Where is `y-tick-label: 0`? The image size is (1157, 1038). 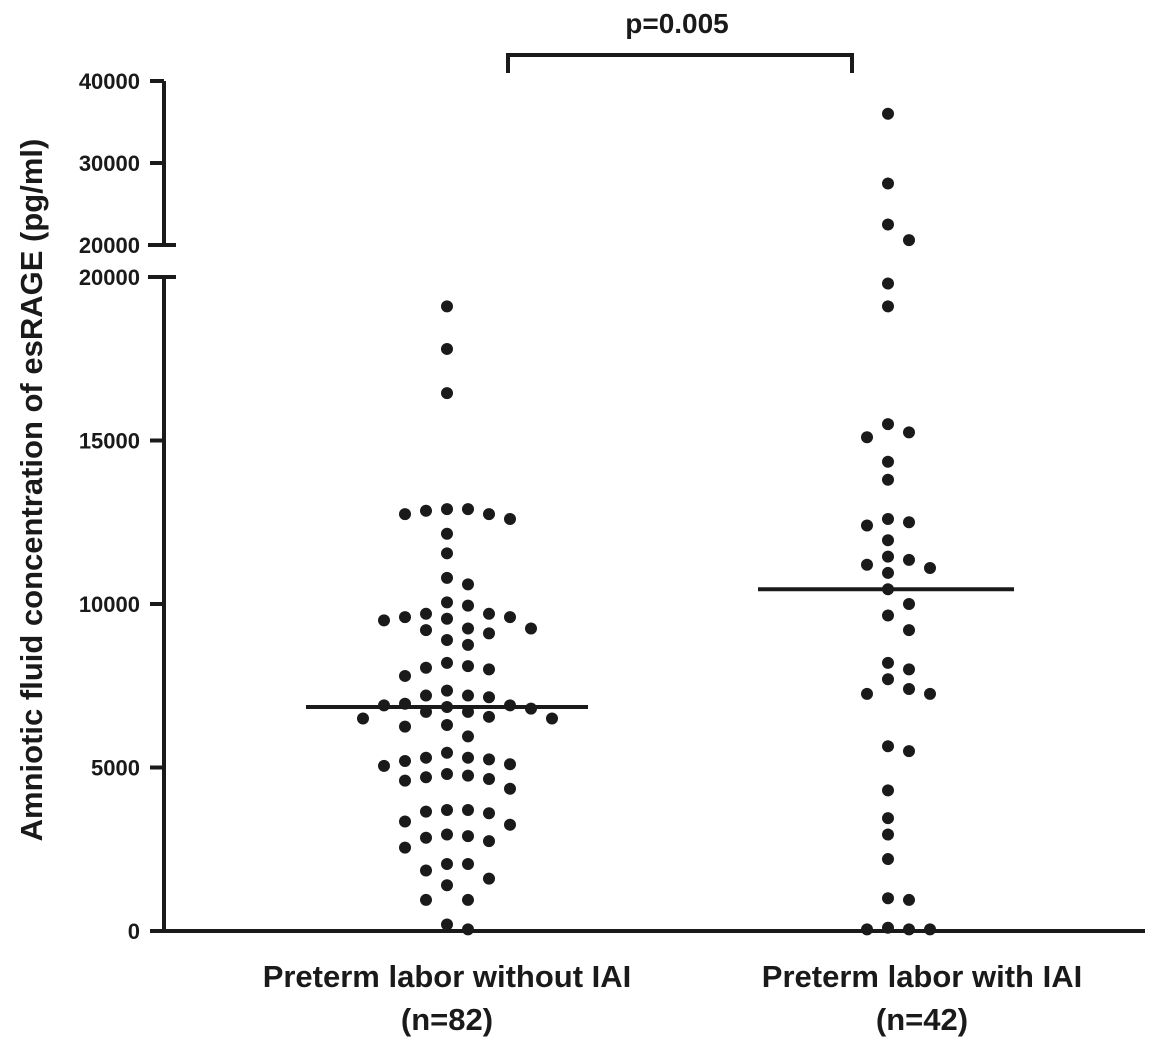
y-tick-label: 0 is located at coordinates (134, 931).